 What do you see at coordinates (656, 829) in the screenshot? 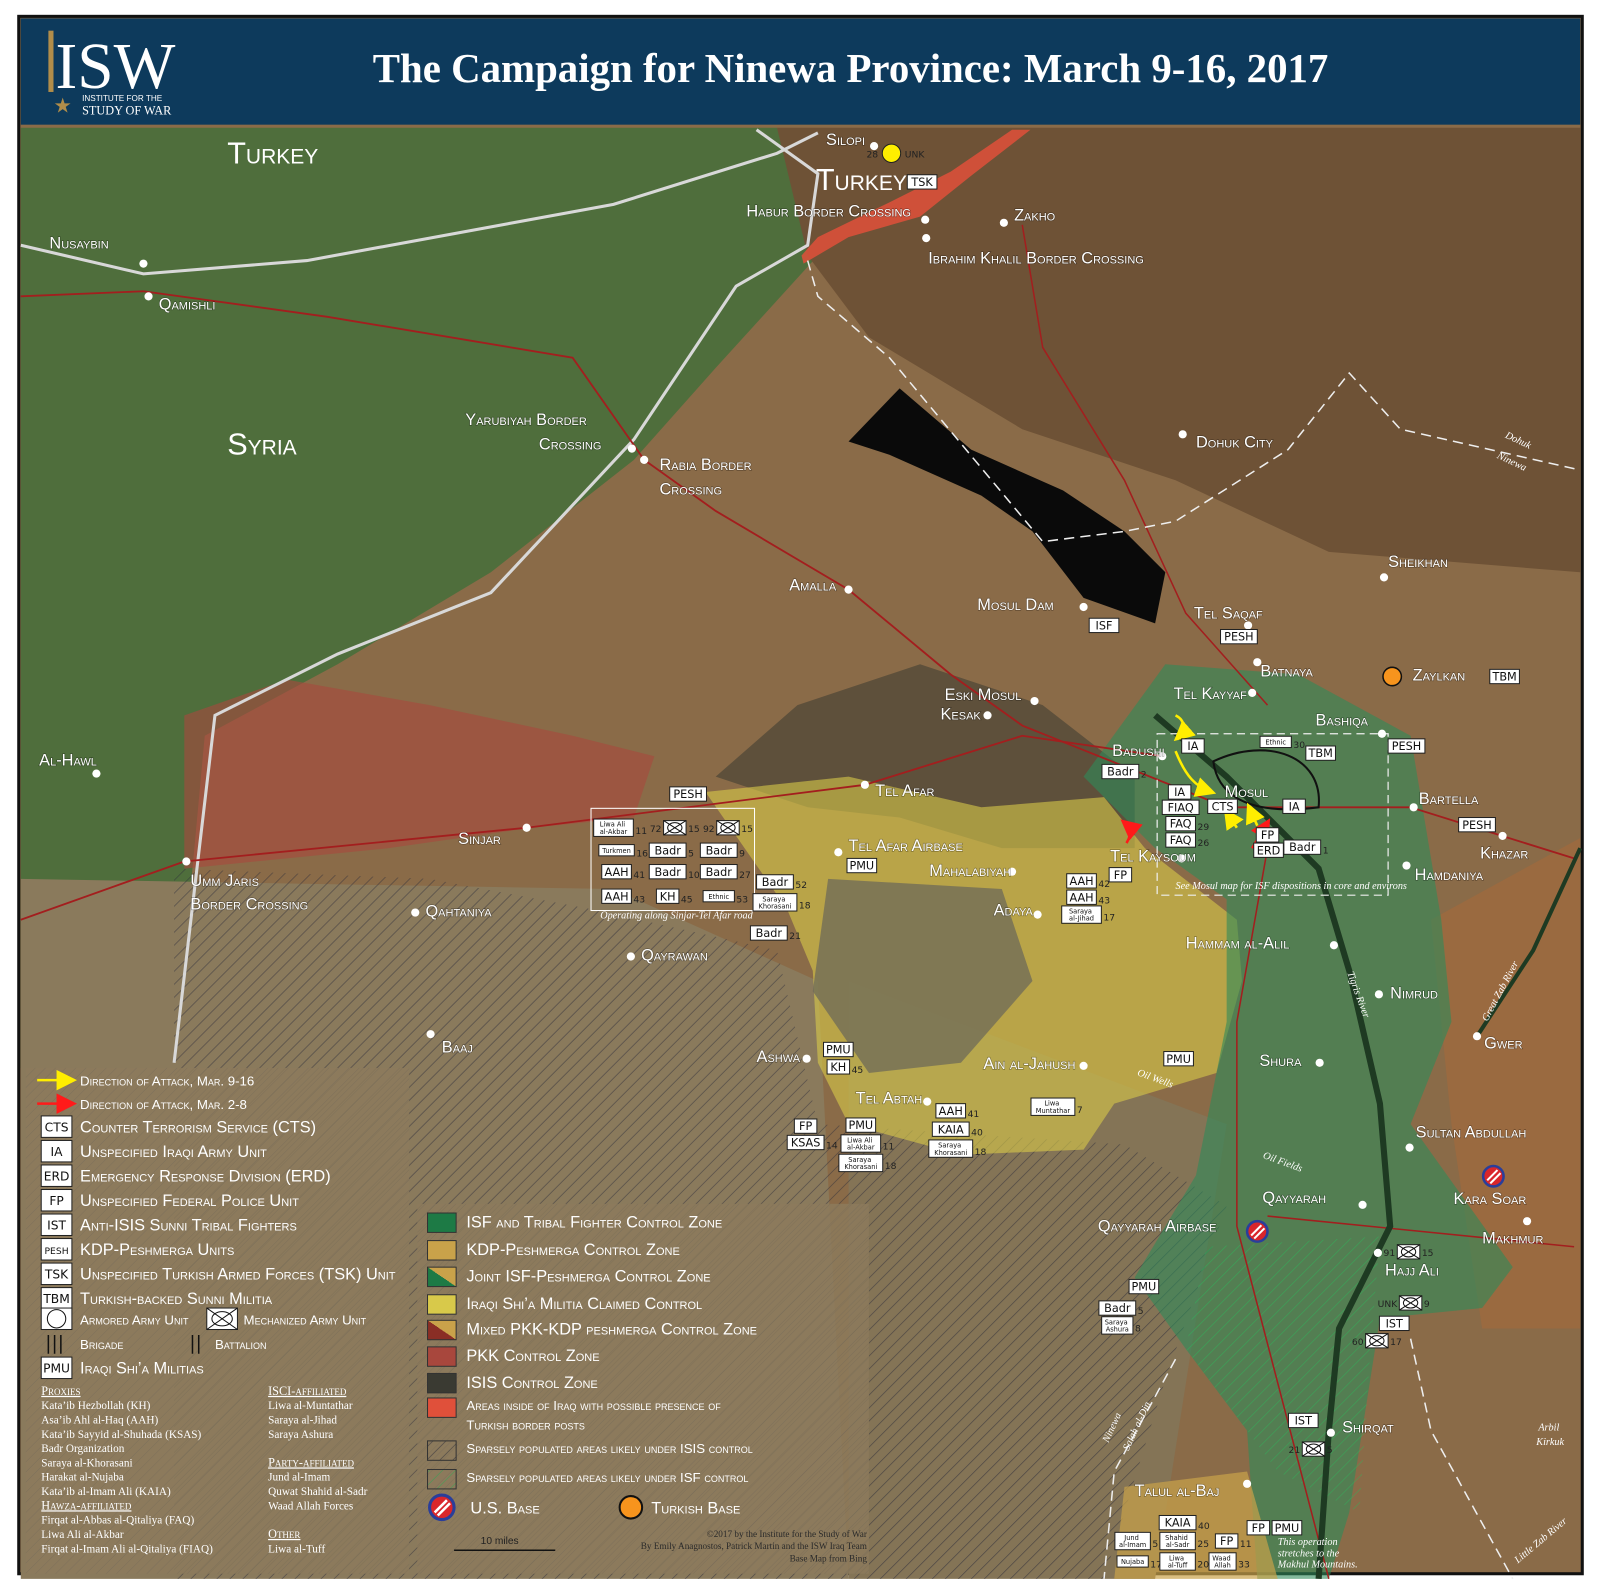
I see `unit-number: 72` at bounding box center [656, 829].